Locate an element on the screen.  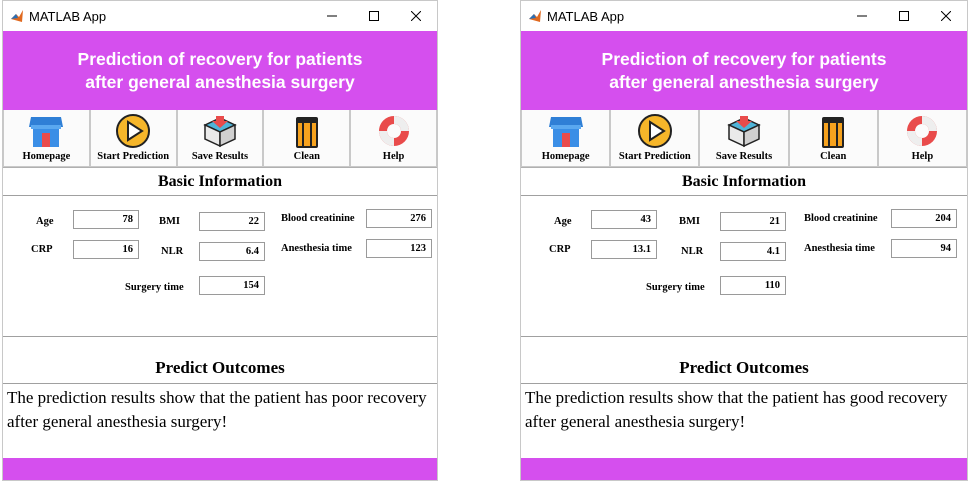
nlr-field: 6.4 is located at coordinates (232, 251).